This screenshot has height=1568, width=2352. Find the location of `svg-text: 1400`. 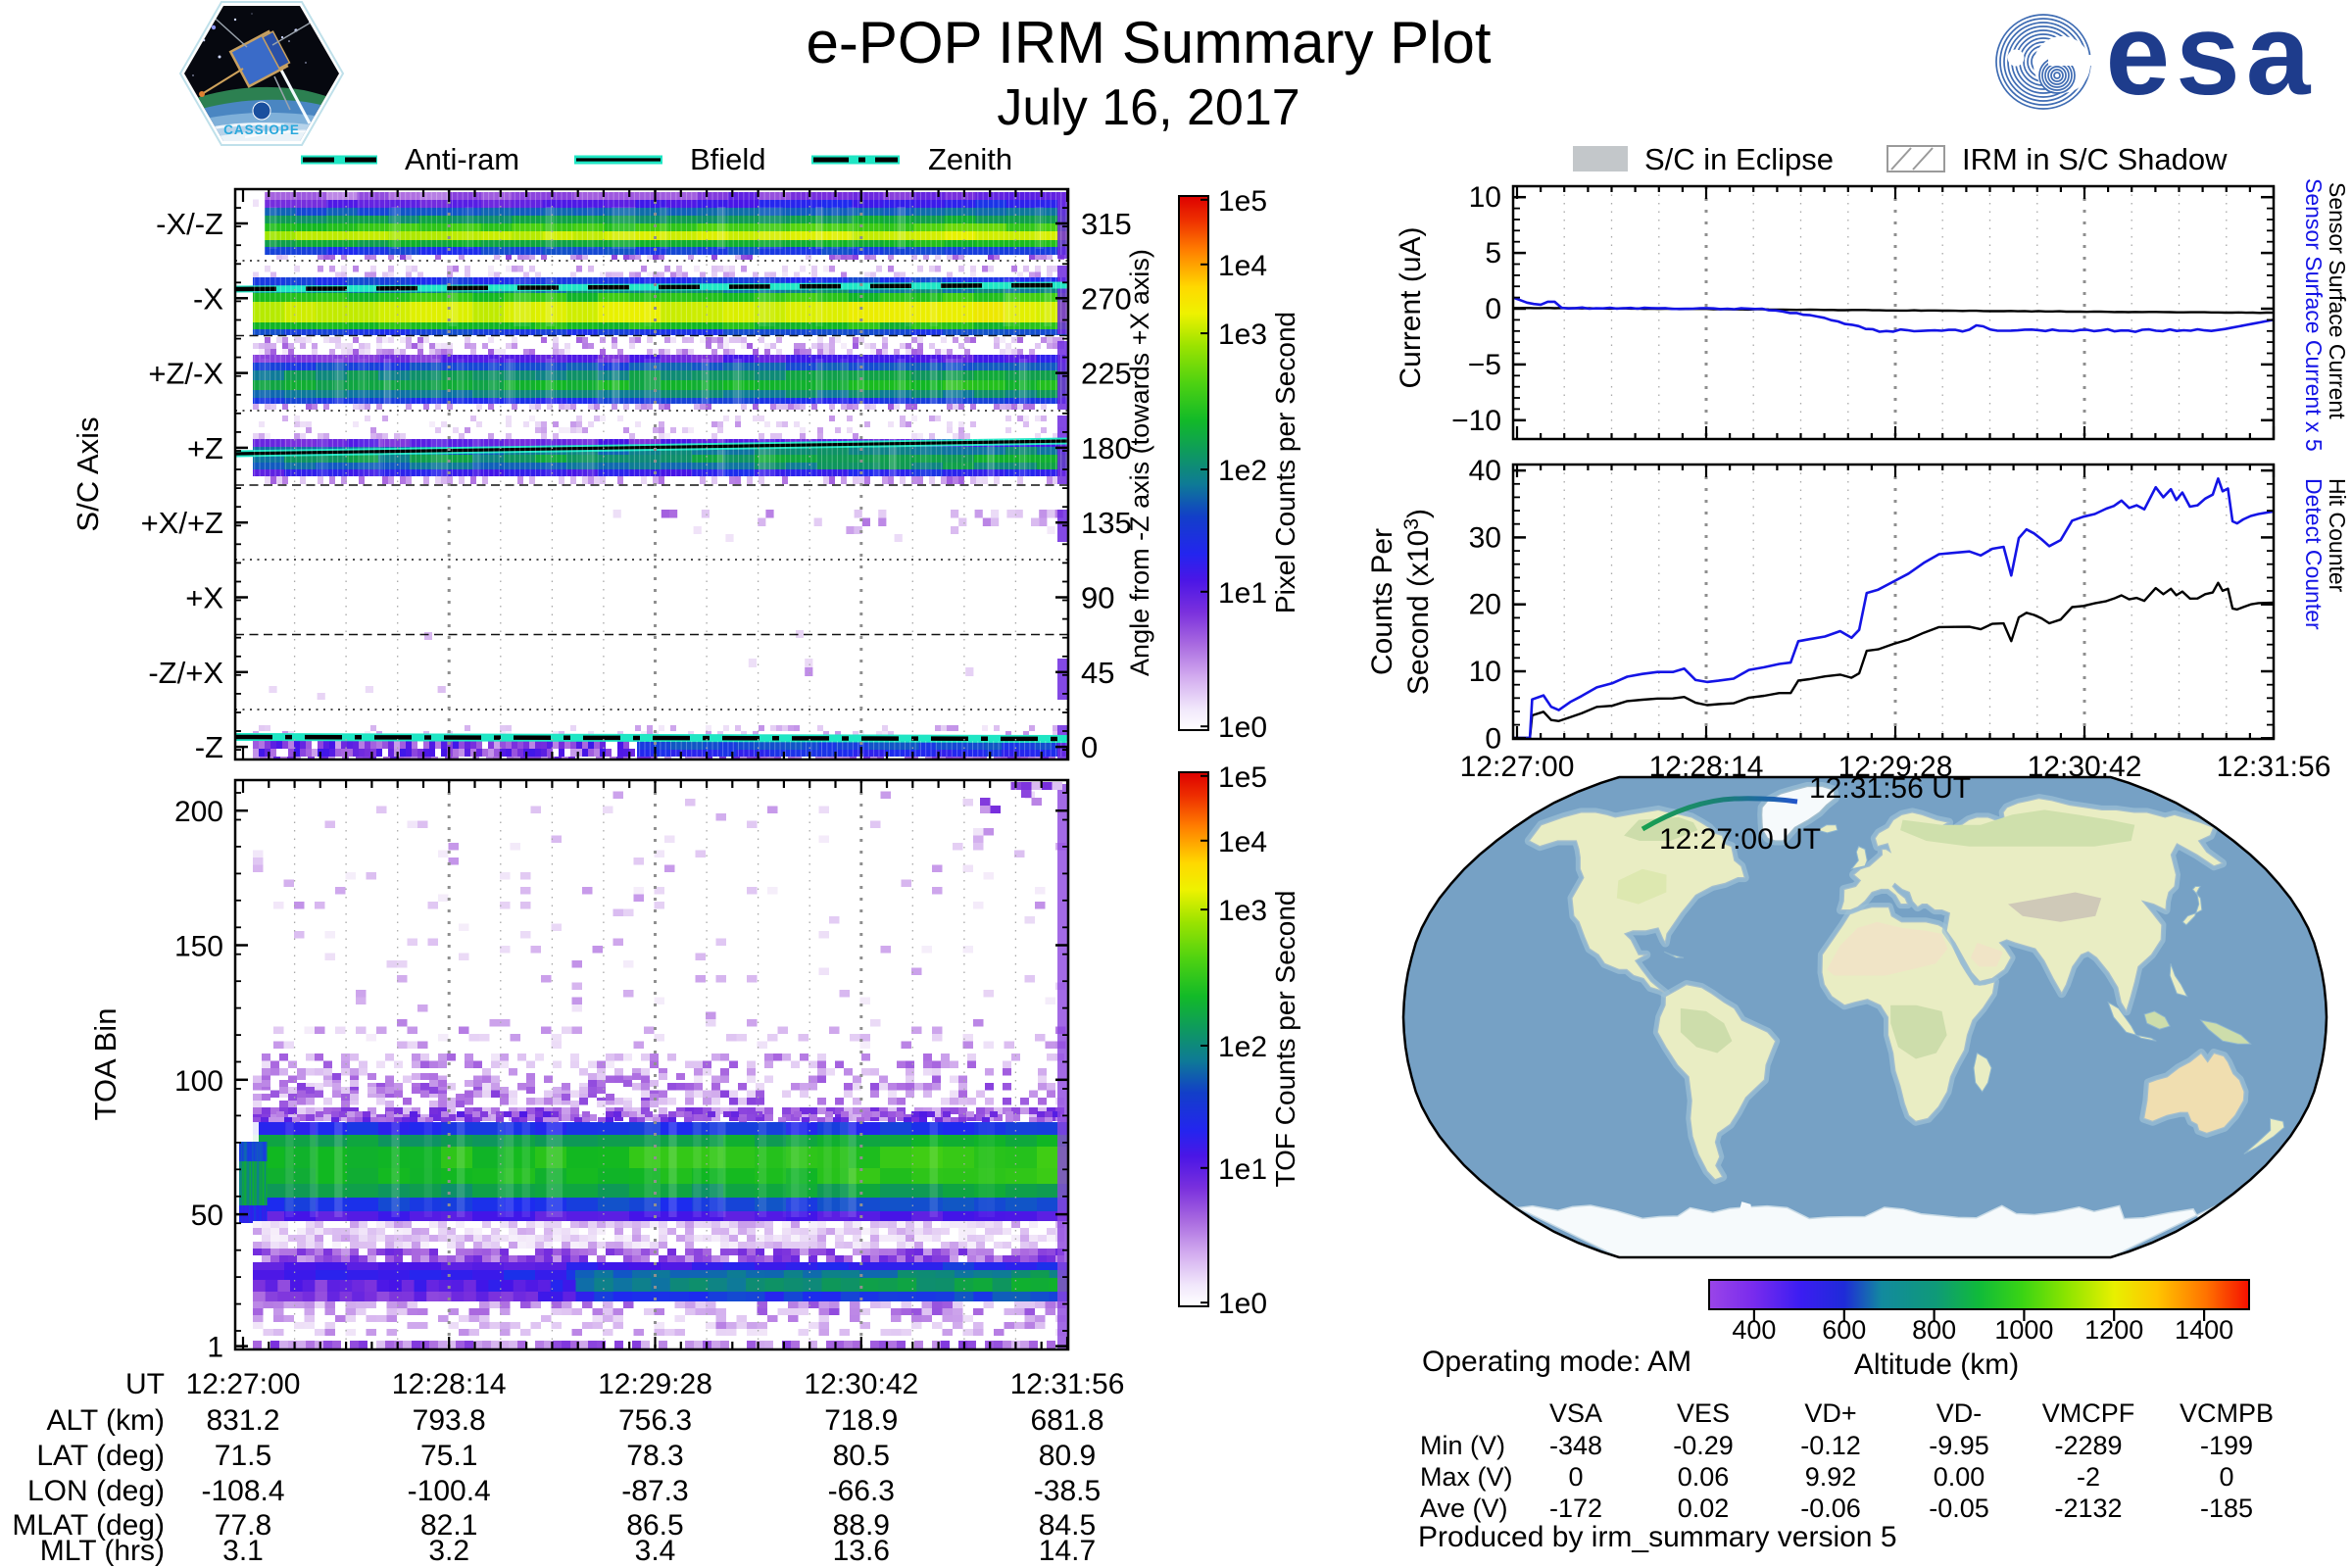

svg-text: 1400 is located at coordinates (2204, 1330).